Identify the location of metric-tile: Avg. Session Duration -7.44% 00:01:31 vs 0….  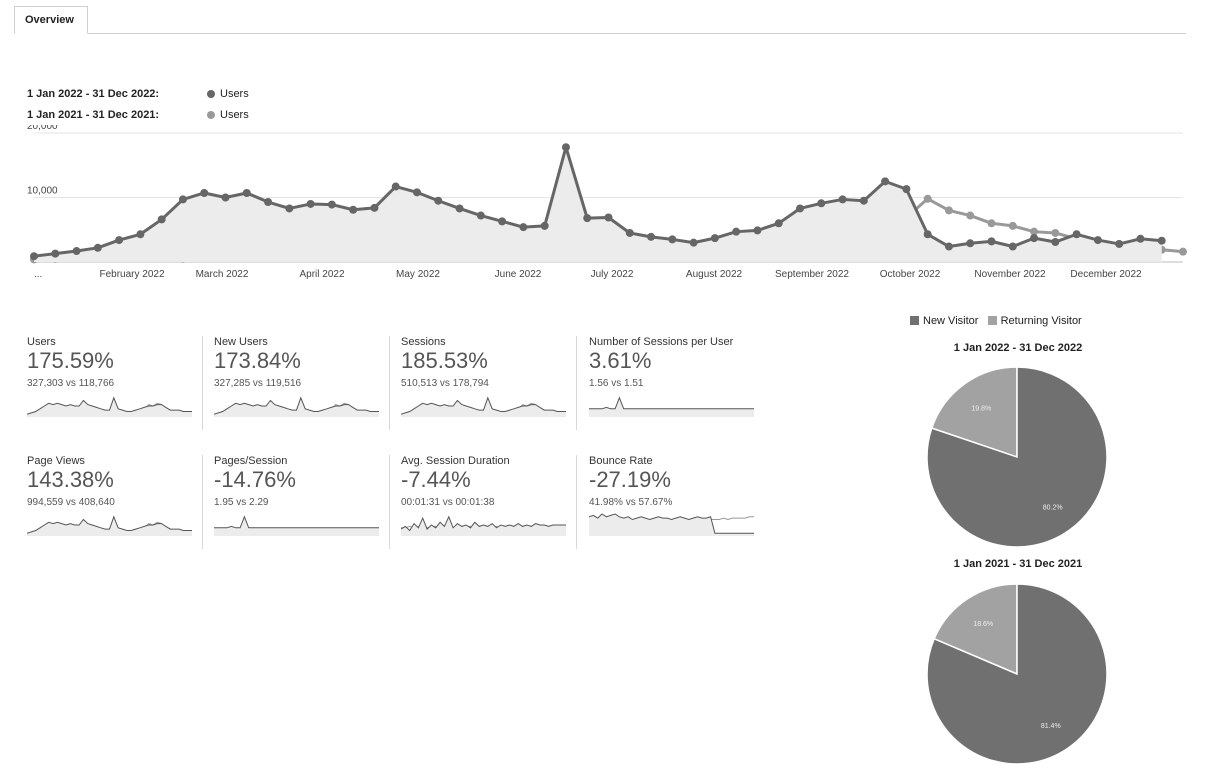
(489, 502).